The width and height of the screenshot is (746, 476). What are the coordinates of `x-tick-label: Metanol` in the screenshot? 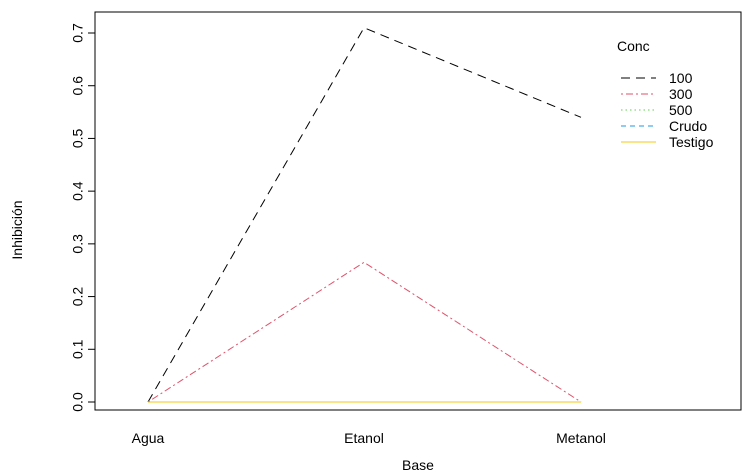 It's located at (581, 438).